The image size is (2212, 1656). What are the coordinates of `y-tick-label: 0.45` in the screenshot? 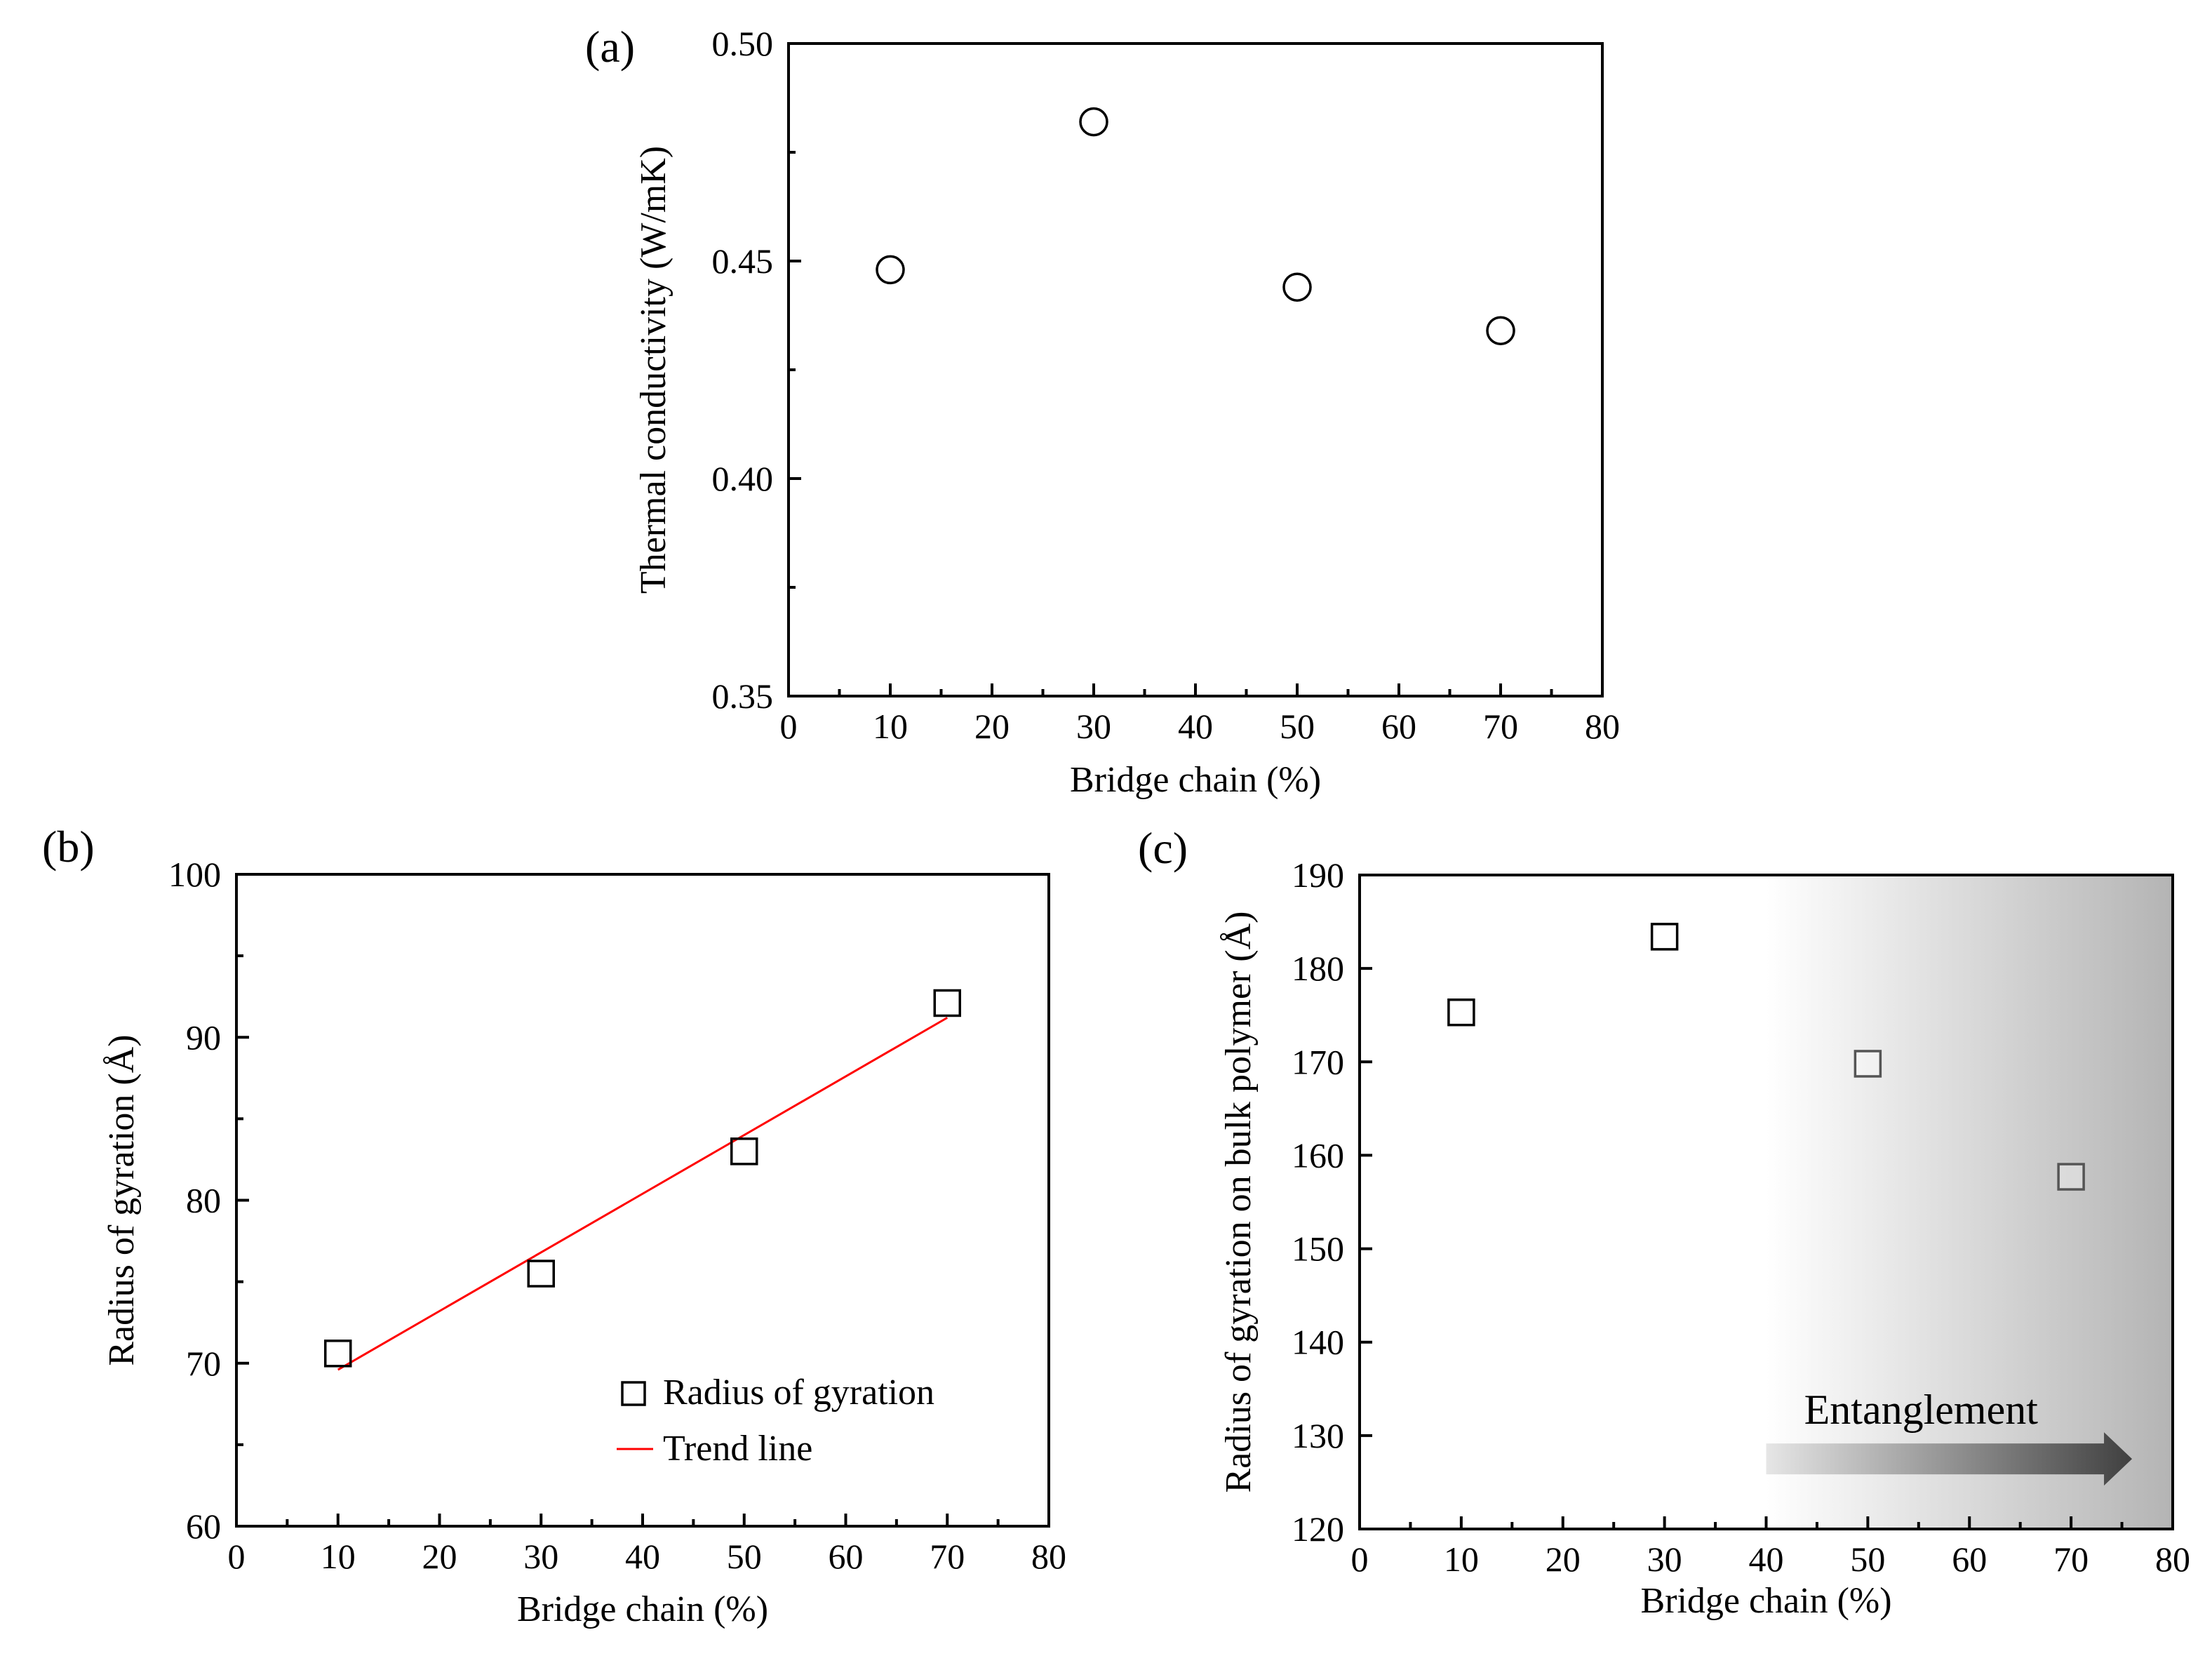 It's located at (743, 261).